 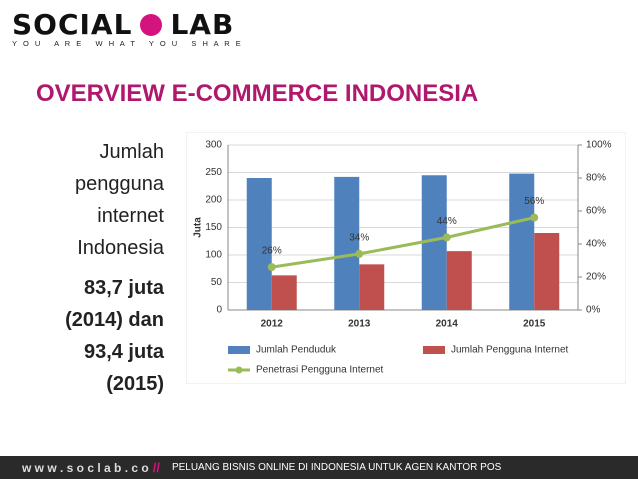 What do you see at coordinates (596, 244) in the screenshot?
I see `y2-tick-label: 40%` at bounding box center [596, 244].